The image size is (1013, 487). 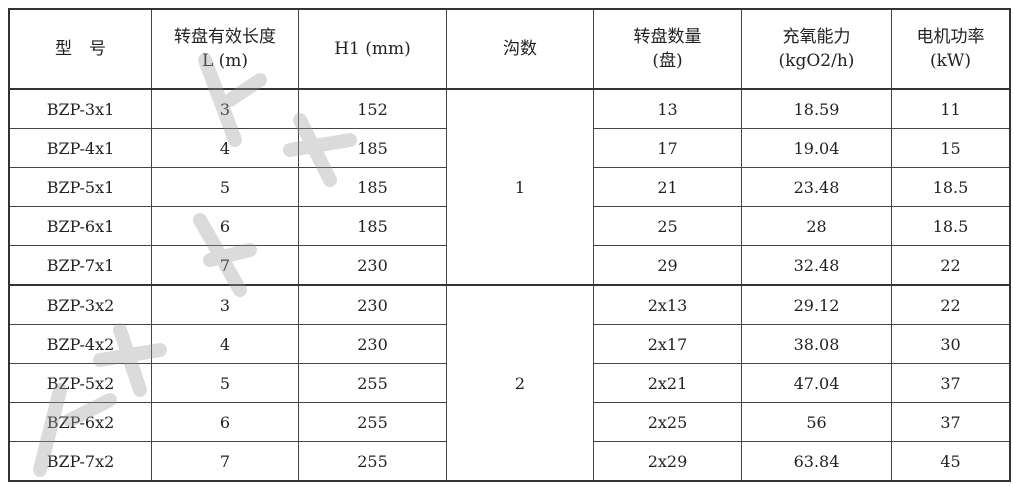 I want to click on groove-count-cell: 1, so click(x=520, y=187).